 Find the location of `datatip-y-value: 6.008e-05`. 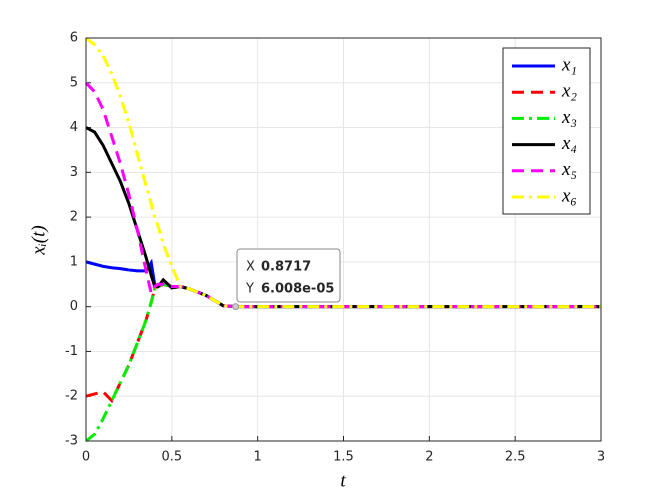

datatip-y-value: 6.008e-05 is located at coordinates (297, 289).